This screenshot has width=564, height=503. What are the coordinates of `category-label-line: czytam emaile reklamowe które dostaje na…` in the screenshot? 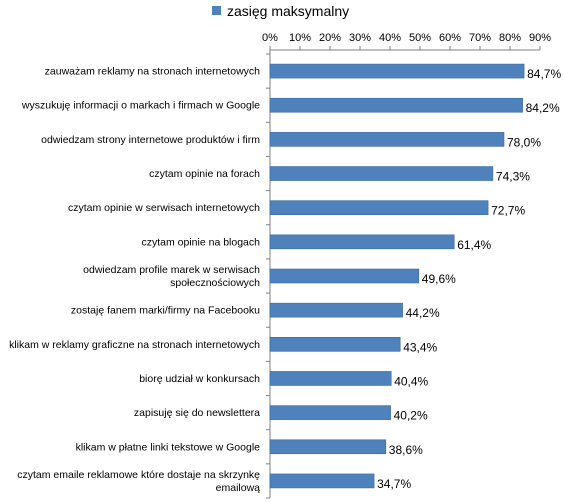 It's located at (138, 475).